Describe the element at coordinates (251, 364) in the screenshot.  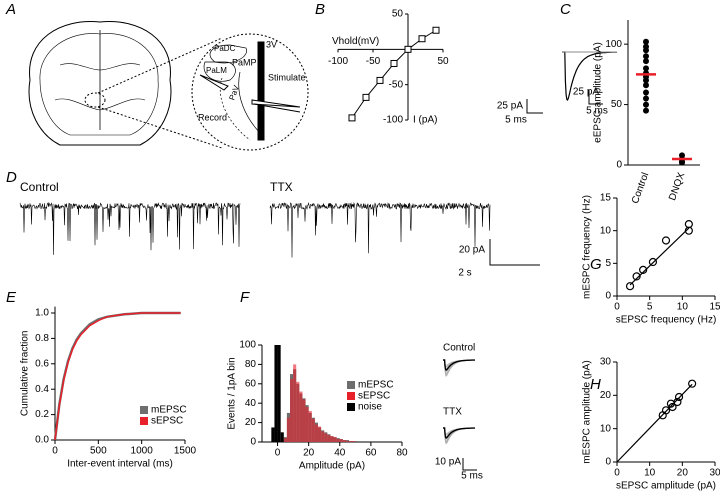
I see `y-tick-label: 80` at that location.